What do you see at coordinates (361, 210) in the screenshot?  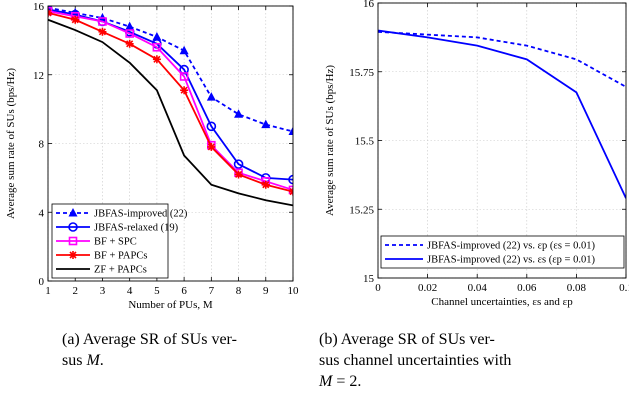 I see `panel-b-ytick-label-1: 15.25` at bounding box center [361, 210].